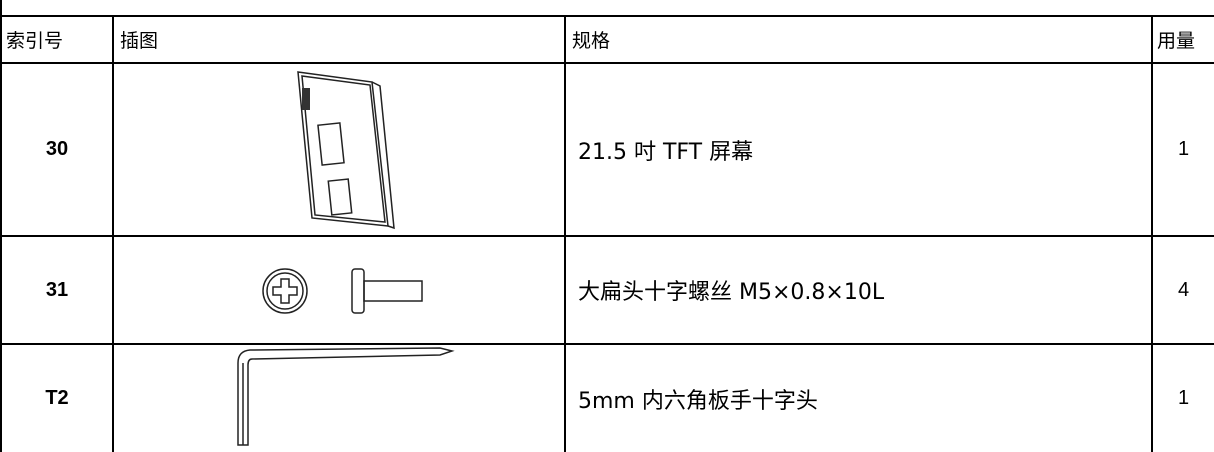 The height and width of the screenshot is (452, 1214). Describe the element at coordinates (57, 149) in the screenshot. I see `index-cell: 30` at that location.